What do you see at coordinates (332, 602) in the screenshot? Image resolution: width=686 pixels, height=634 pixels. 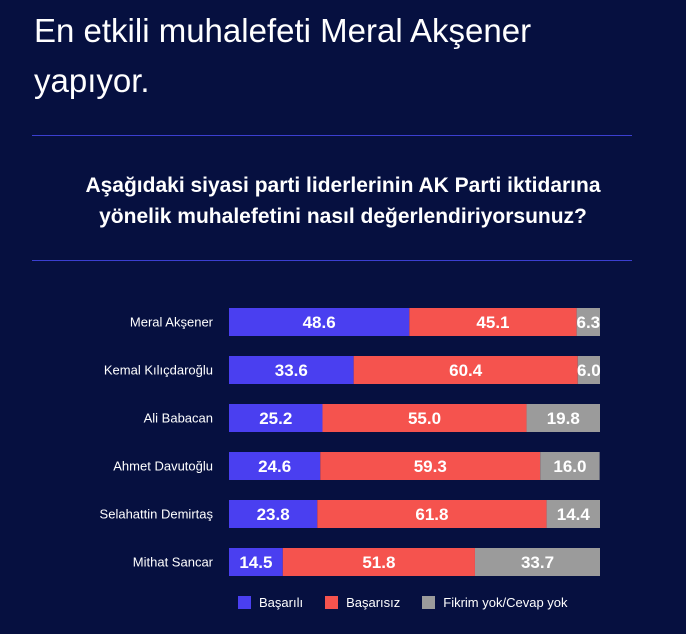 I see `legend-swatch-basarisiz` at bounding box center [332, 602].